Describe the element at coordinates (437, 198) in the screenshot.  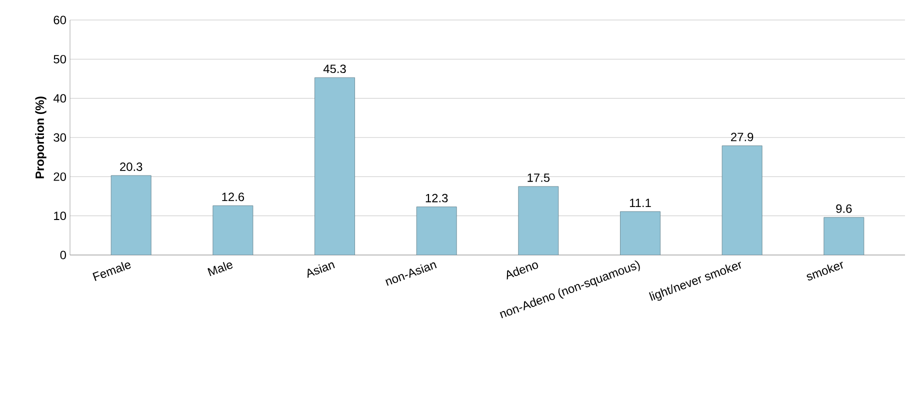
I see `data-label: 12.3` at that location.